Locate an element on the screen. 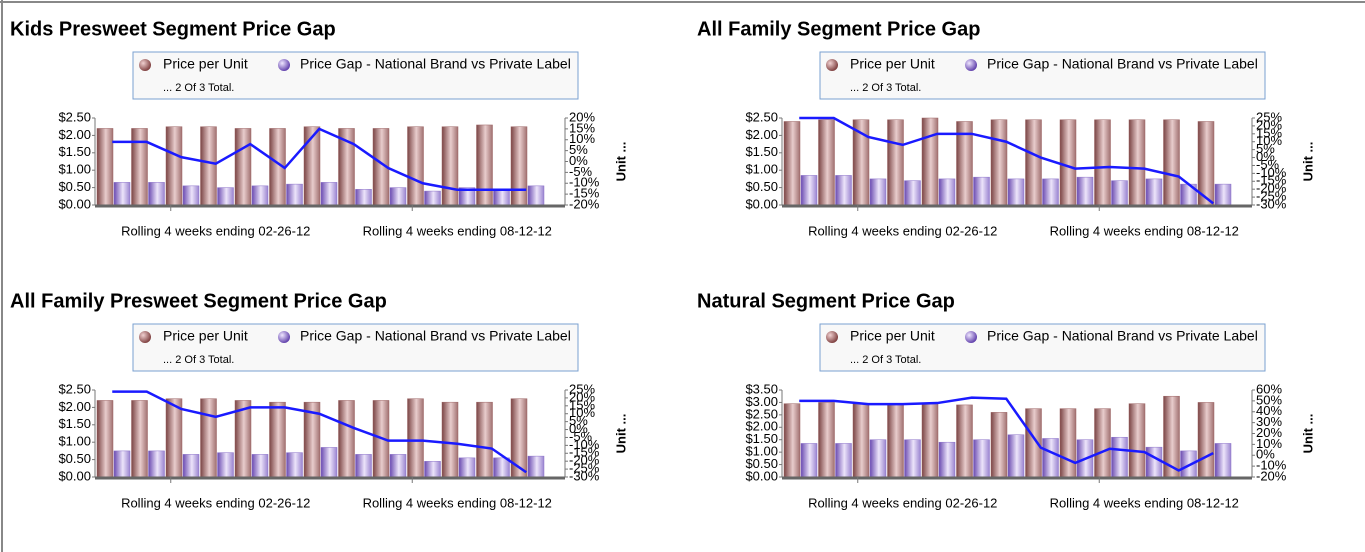  y2-tick-label: 40% is located at coordinates (1269, 410).